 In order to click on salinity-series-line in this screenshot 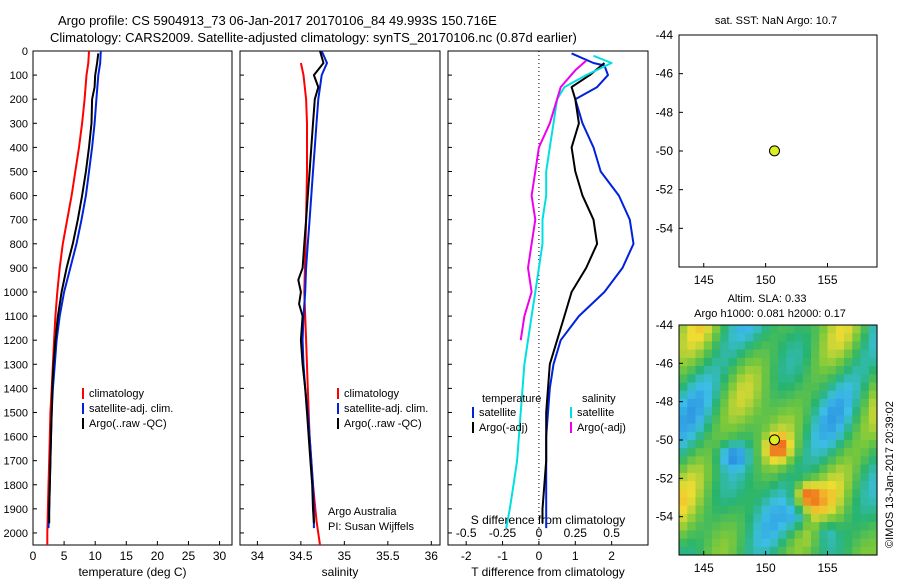, I will do `click(311, 287)`.